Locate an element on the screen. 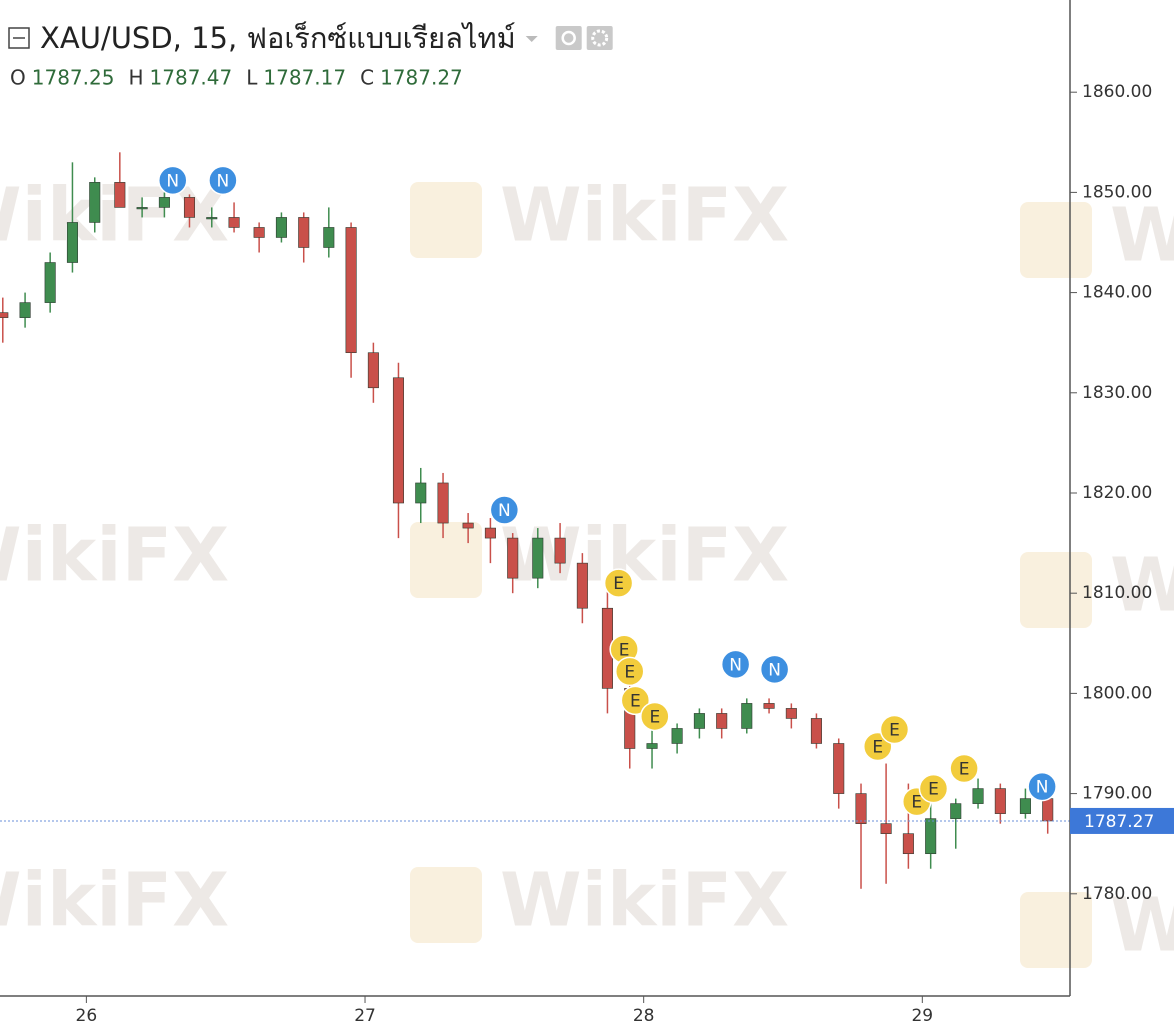  ohlc-key: H is located at coordinates (135, 78).